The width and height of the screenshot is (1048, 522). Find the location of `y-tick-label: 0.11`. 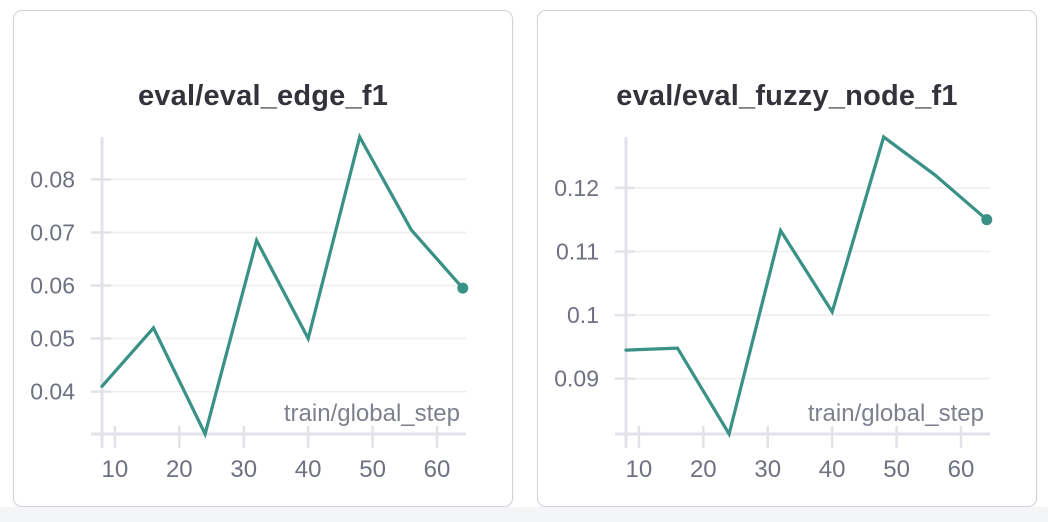

y-tick-label: 0.11 is located at coordinates (577, 251).